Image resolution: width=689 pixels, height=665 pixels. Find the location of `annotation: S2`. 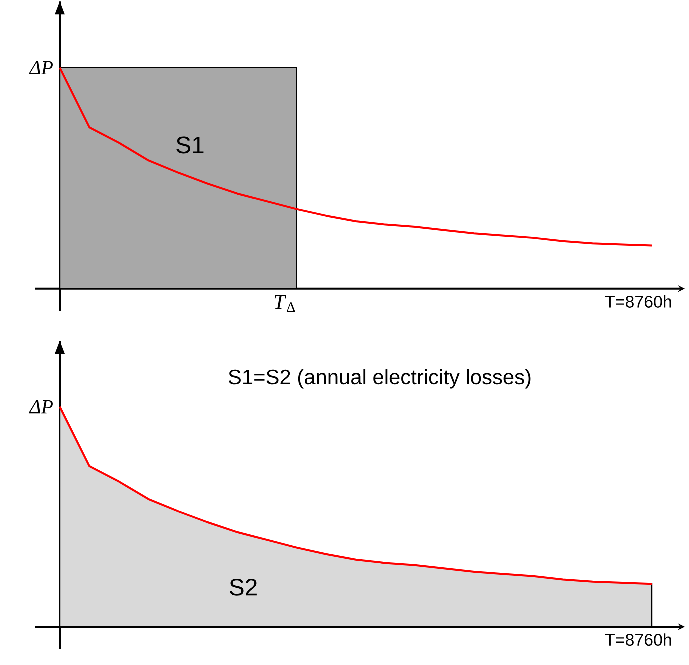

annotation: S2 is located at coordinates (243, 587).